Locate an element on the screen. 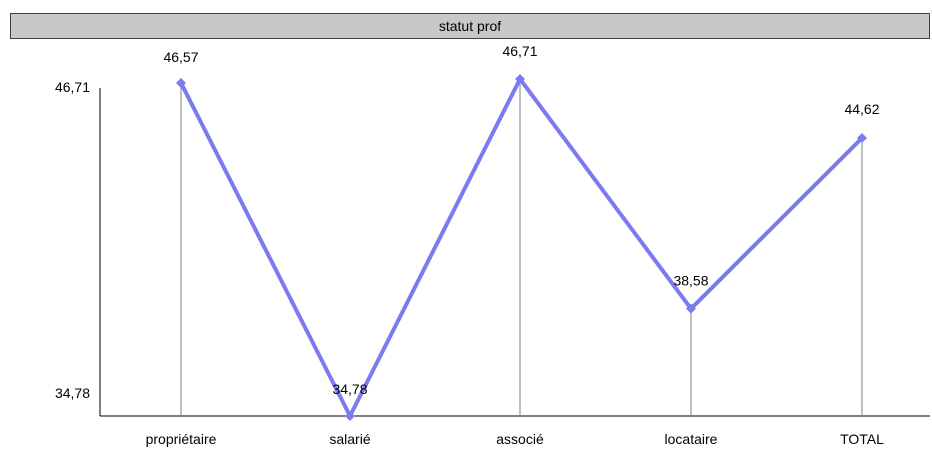 This screenshot has width=932, height=450. x-tick-label: TOTAL is located at coordinates (862, 439).